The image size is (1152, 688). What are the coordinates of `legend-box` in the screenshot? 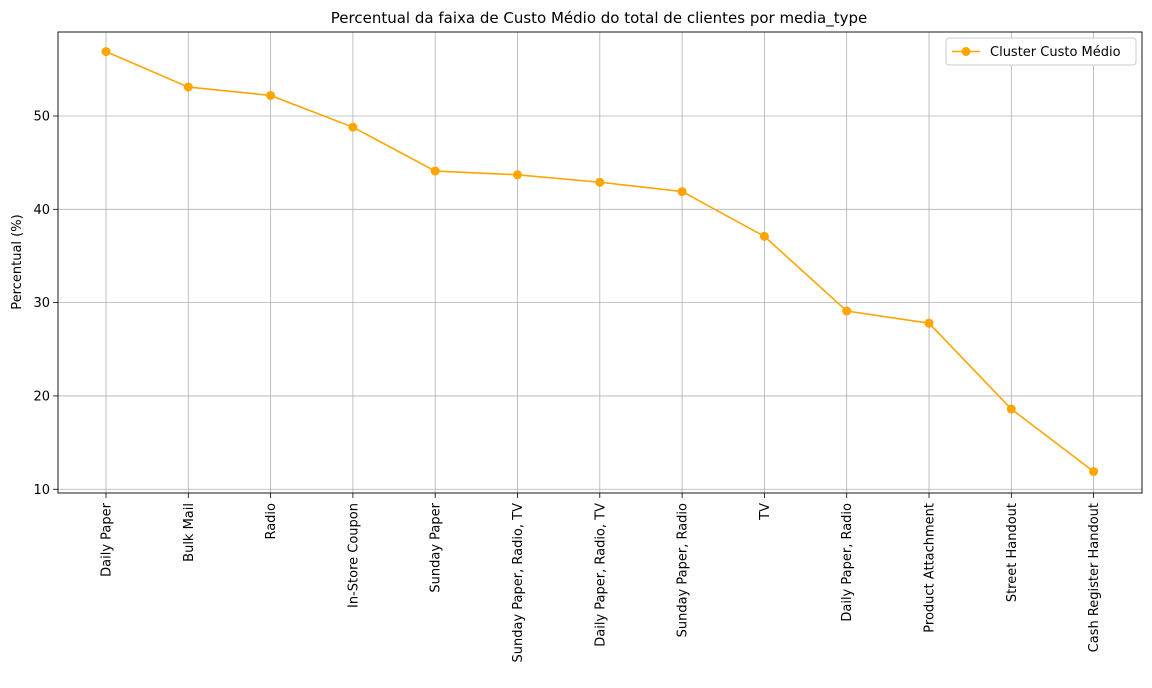 It's located at (1041, 51).